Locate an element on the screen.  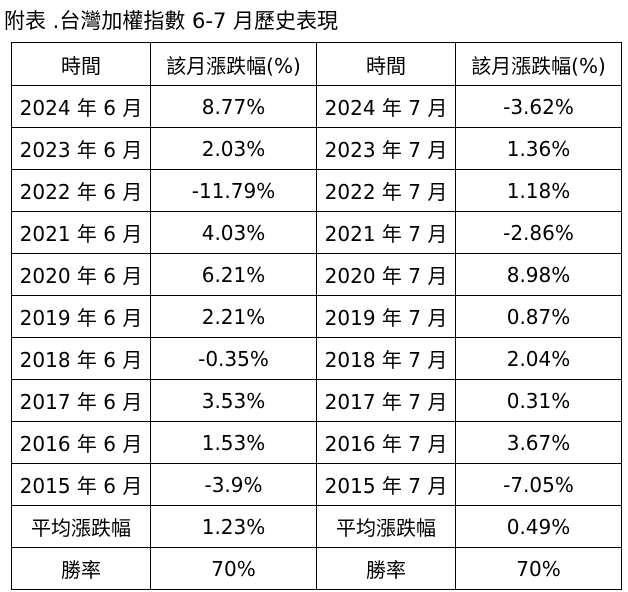
win-rate-value-june: 70% is located at coordinates (233, 568).